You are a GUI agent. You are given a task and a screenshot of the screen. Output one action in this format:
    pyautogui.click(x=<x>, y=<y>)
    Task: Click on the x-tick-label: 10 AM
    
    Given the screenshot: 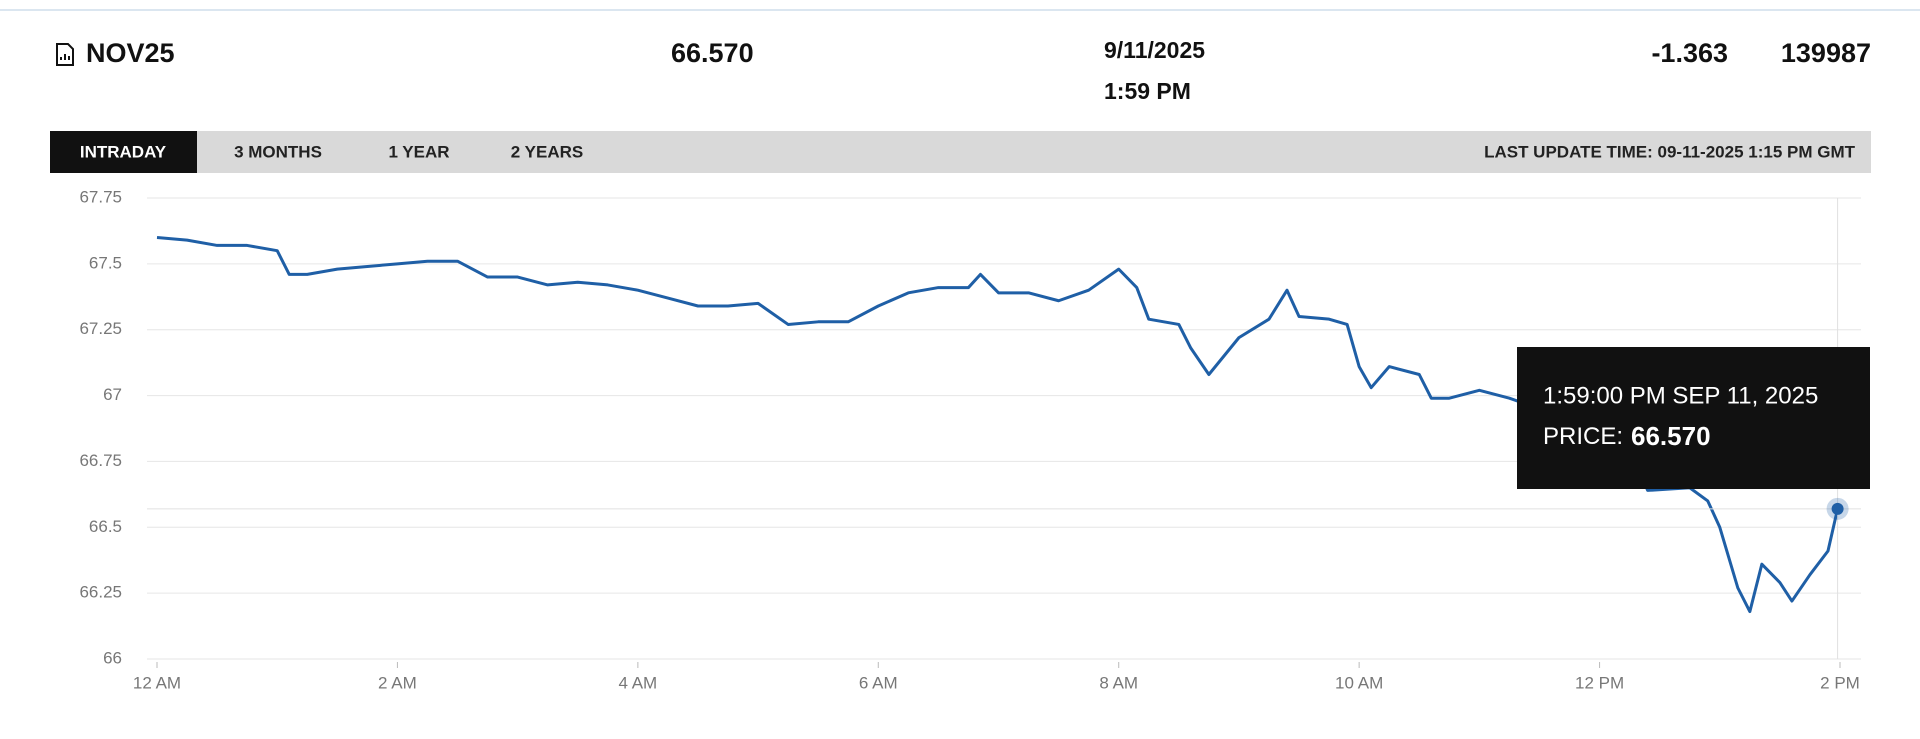 What is the action you would take?
    pyautogui.click(x=1359, y=682)
    